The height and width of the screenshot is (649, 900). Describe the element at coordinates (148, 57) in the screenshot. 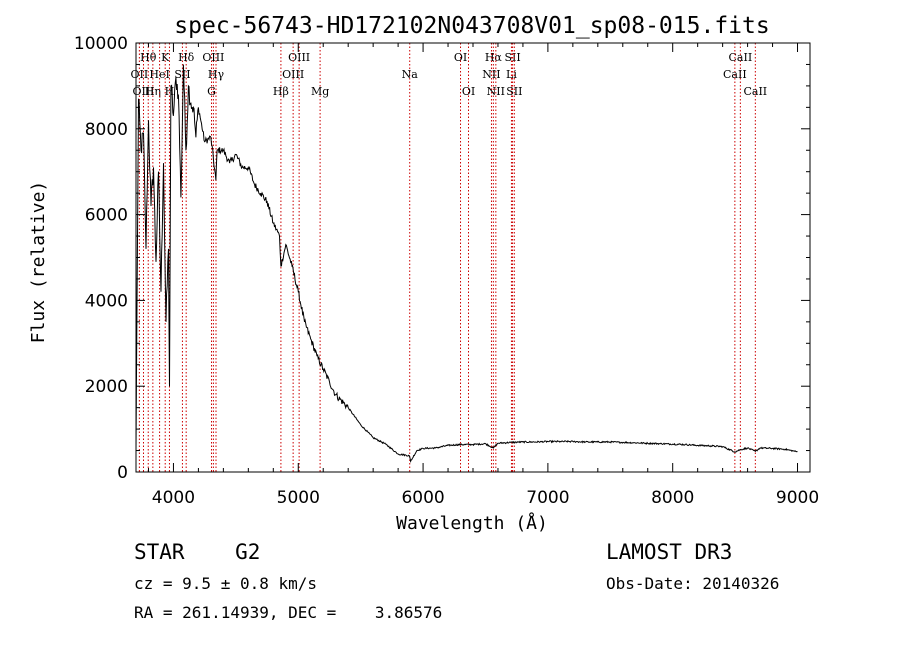

I see `line-marker-label: Hθ` at that location.